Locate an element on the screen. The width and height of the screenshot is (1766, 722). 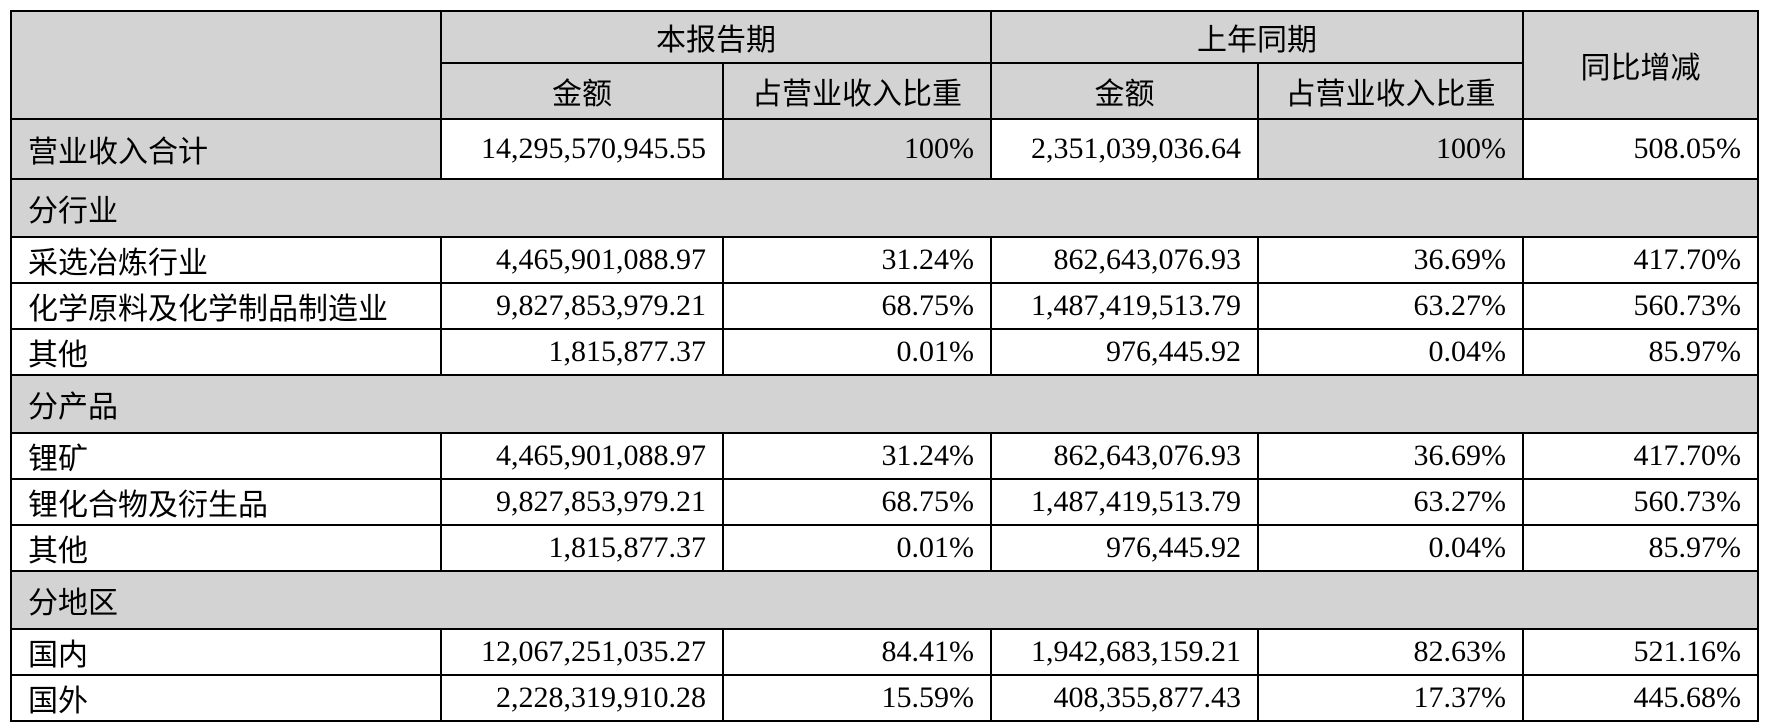
section-row-by-industry: 分行业 is located at coordinates (884, 208).